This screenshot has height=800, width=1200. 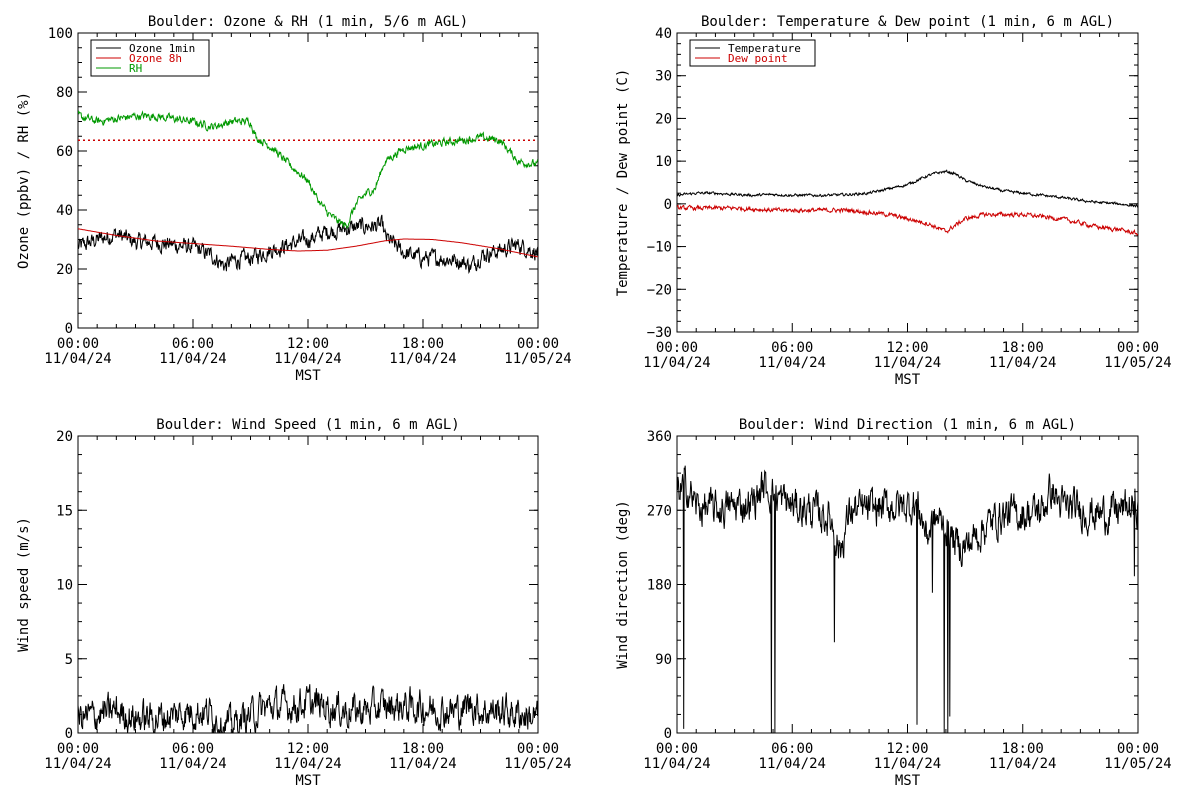 What do you see at coordinates (758, 58) in the screenshot?
I see `legend-entry: Dew point` at bounding box center [758, 58].